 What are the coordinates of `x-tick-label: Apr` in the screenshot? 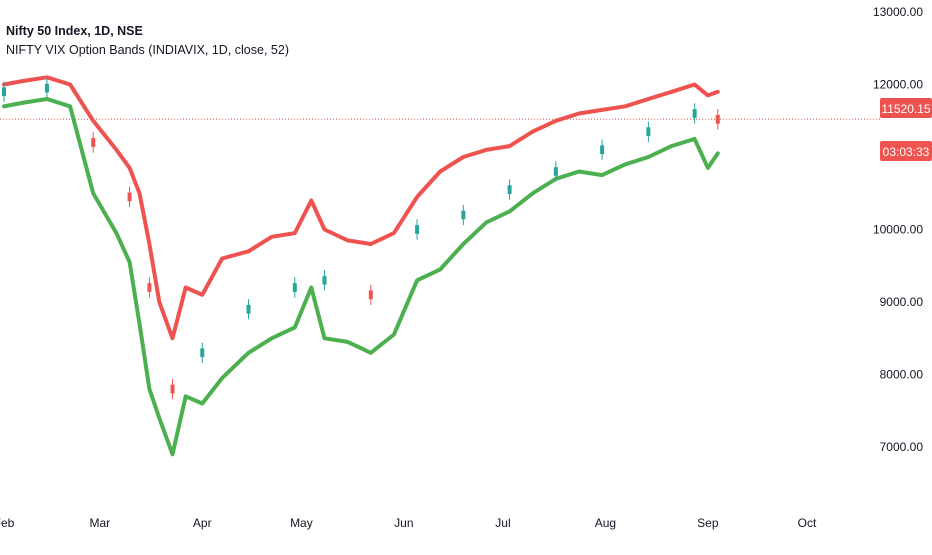 It's located at (202, 523).